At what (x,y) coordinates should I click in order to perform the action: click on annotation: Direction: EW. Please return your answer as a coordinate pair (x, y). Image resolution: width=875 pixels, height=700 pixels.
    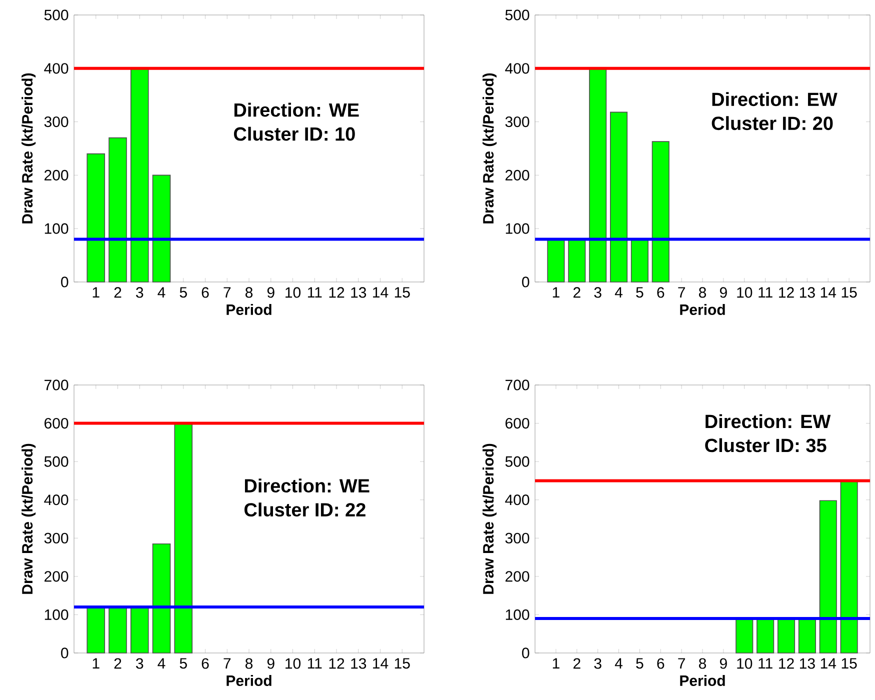
    Looking at the image, I should click on (768, 421).